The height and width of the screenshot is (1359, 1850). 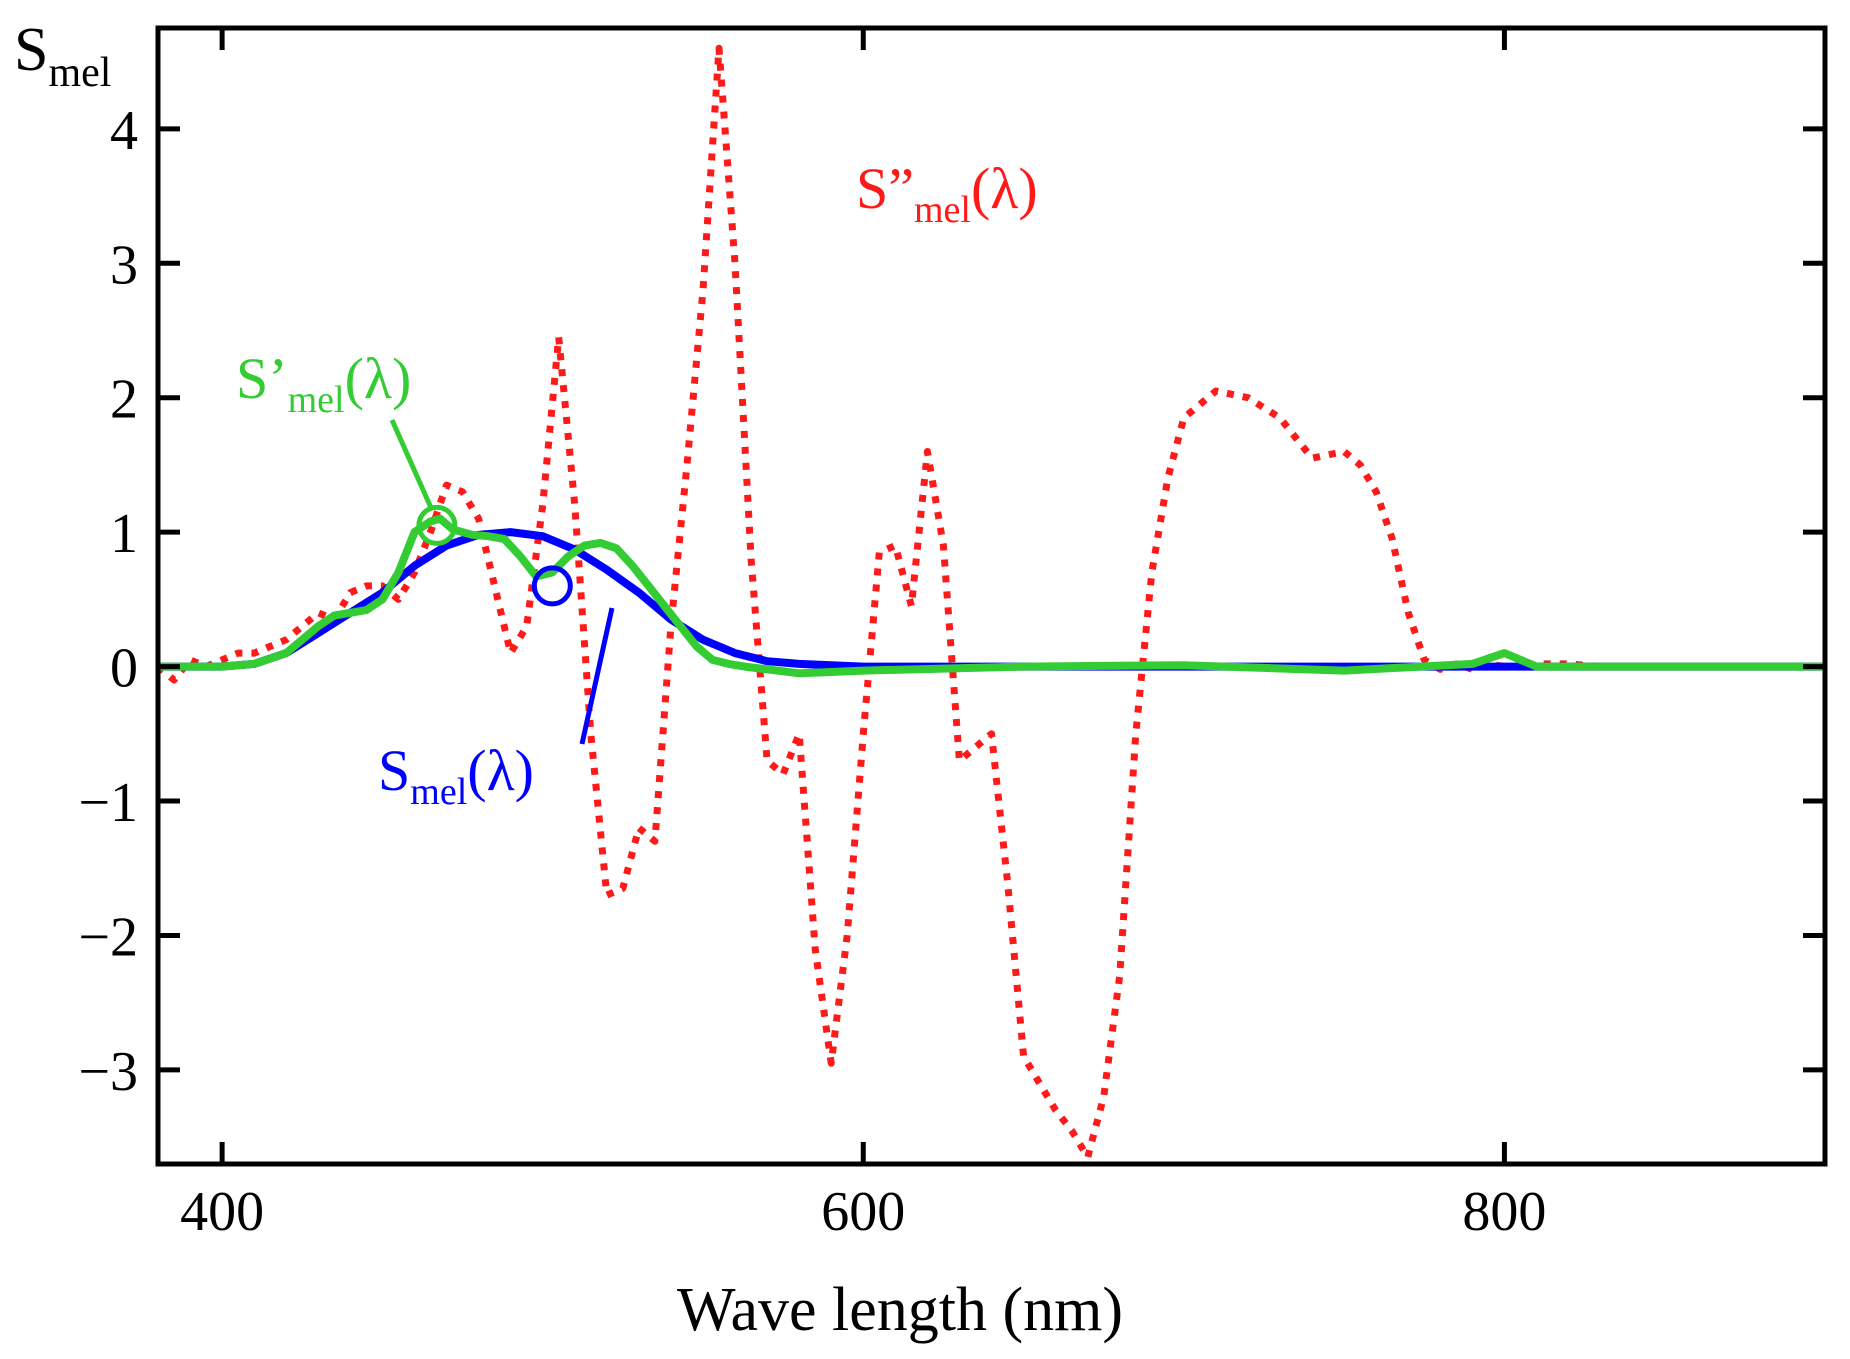 What do you see at coordinates (108, 1072) in the screenshot?
I see `y-tick-label: −3` at bounding box center [108, 1072].